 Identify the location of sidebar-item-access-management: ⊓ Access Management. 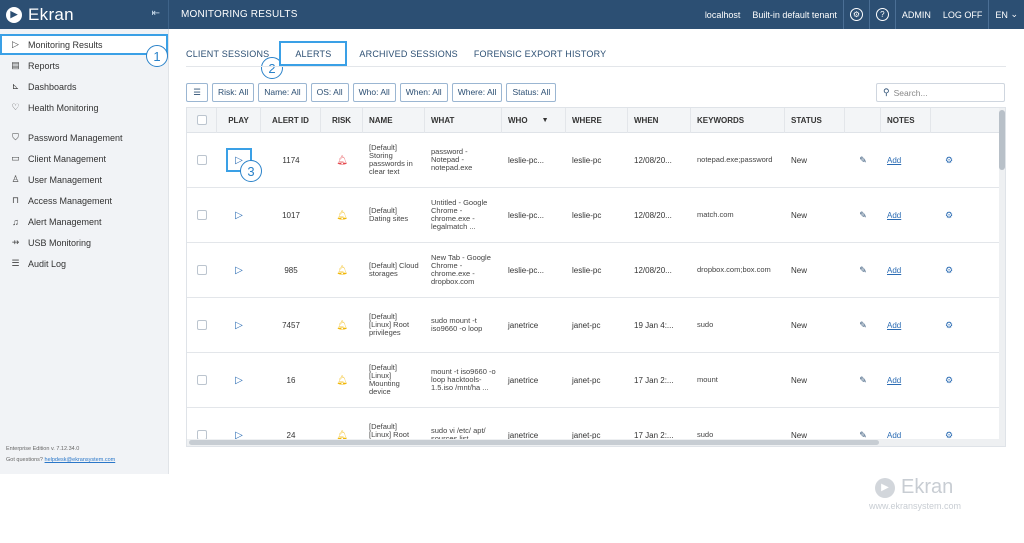
(84, 200).